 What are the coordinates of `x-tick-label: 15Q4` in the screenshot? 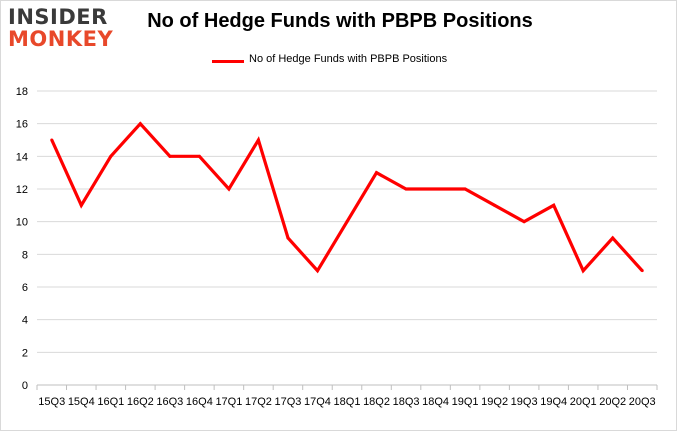 It's located at (81, 402).